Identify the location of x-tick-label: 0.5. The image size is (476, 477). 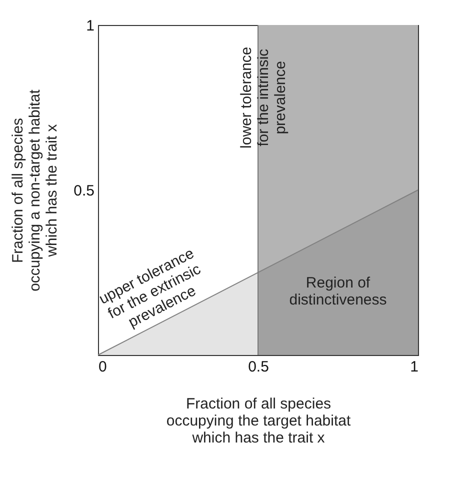
(258, 367).